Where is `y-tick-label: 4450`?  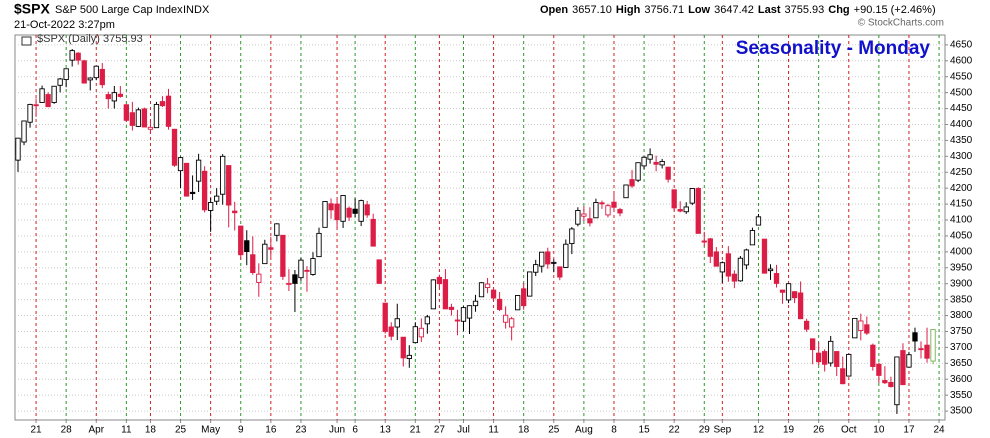
y-tick-label: 4450 is located at coordinates (961, 108).